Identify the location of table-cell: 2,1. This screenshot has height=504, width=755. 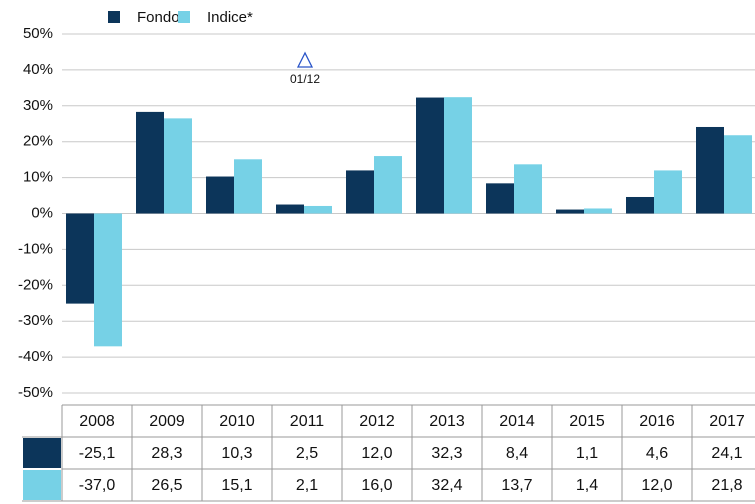
(307, 485).